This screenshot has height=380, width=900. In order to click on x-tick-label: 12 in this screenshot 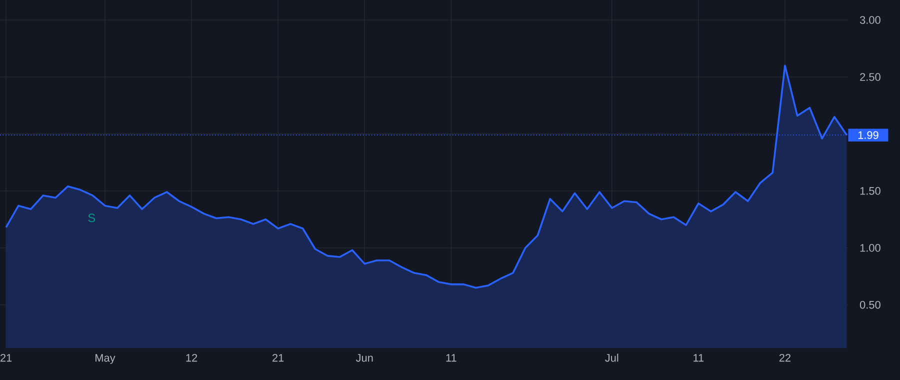, I will do `click(192, 358)`.